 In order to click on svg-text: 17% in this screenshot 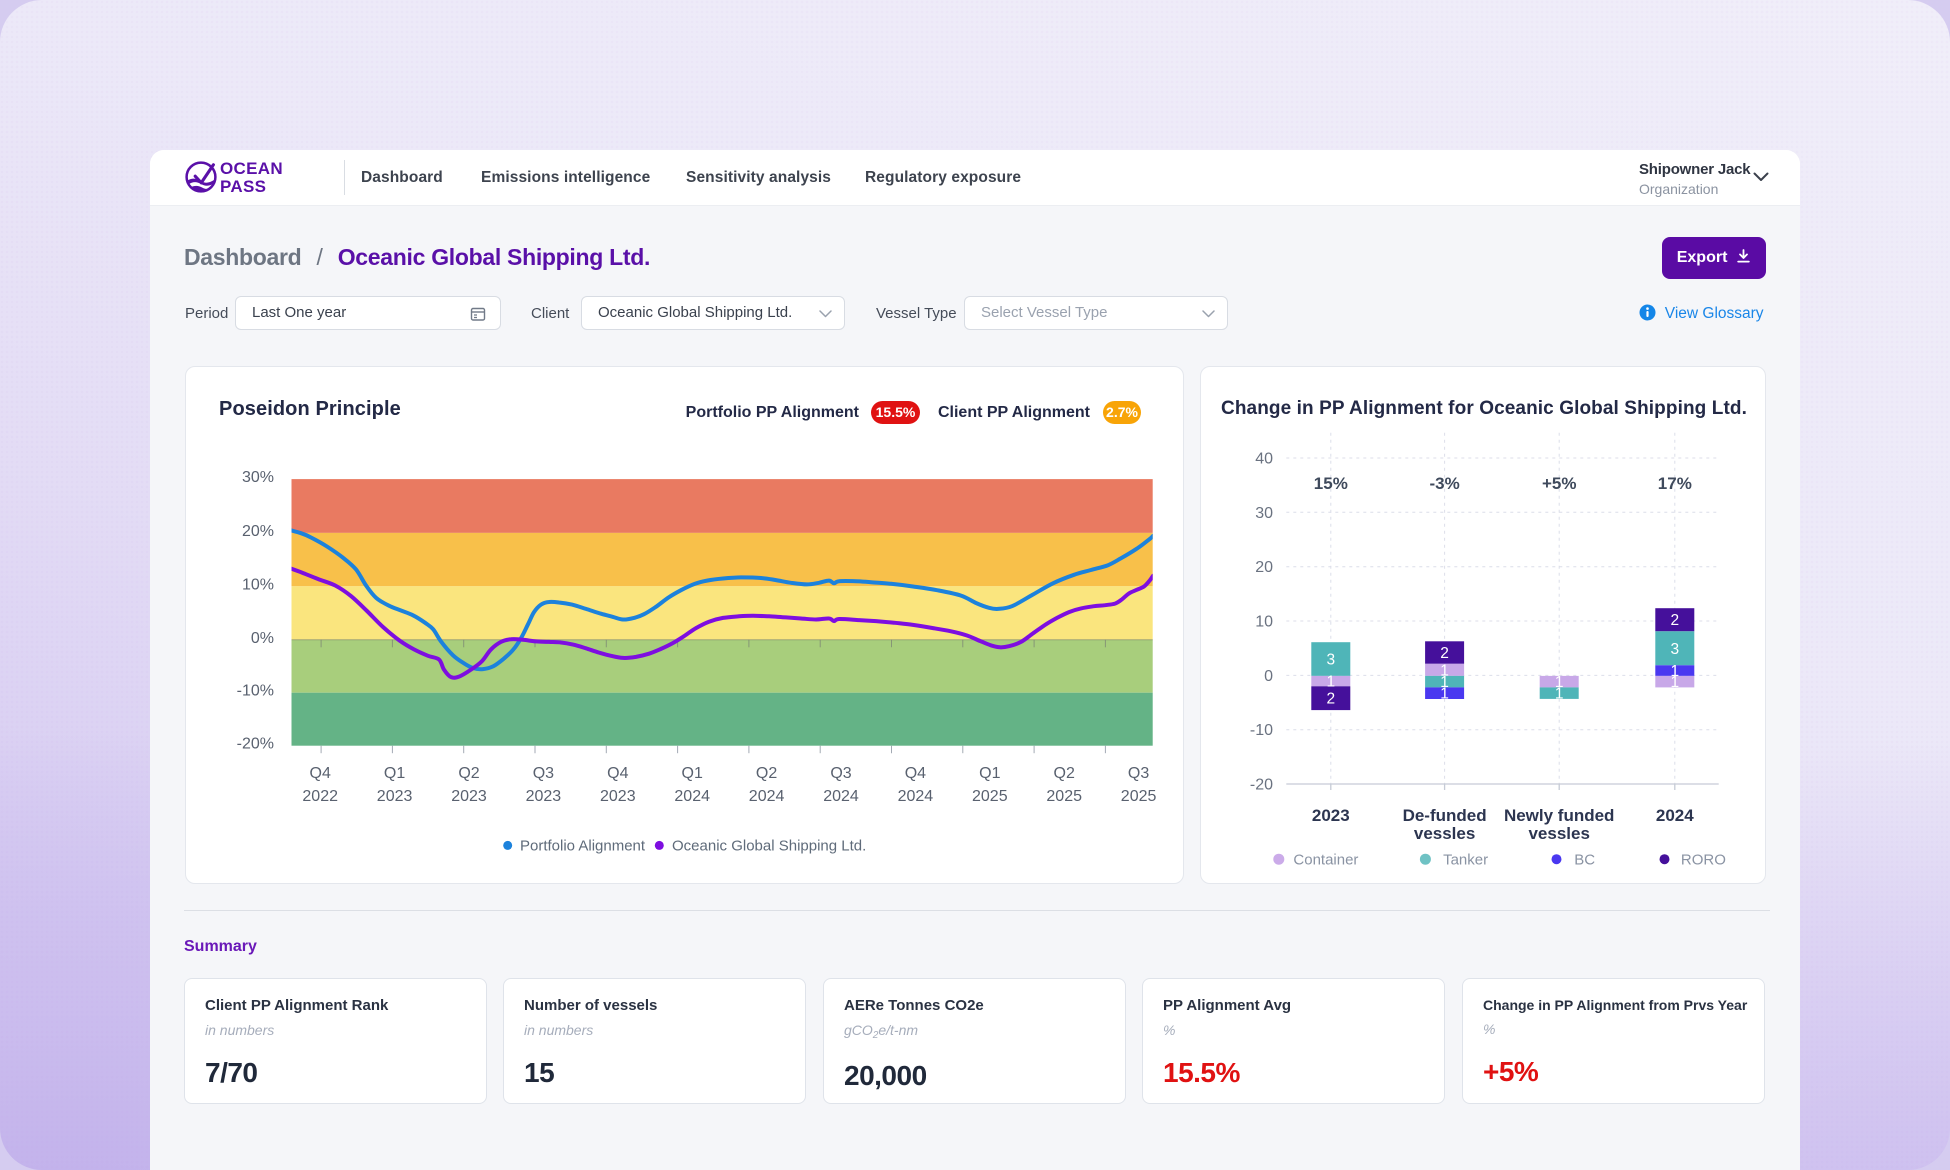, I will do `click(1675, 483)`.